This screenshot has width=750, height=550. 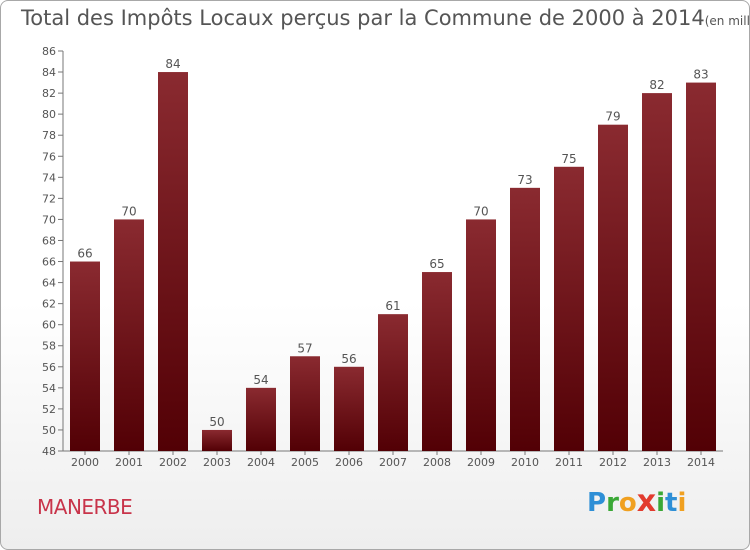 I want to click on y-tick-label: 64, so click(x=49, y=283).